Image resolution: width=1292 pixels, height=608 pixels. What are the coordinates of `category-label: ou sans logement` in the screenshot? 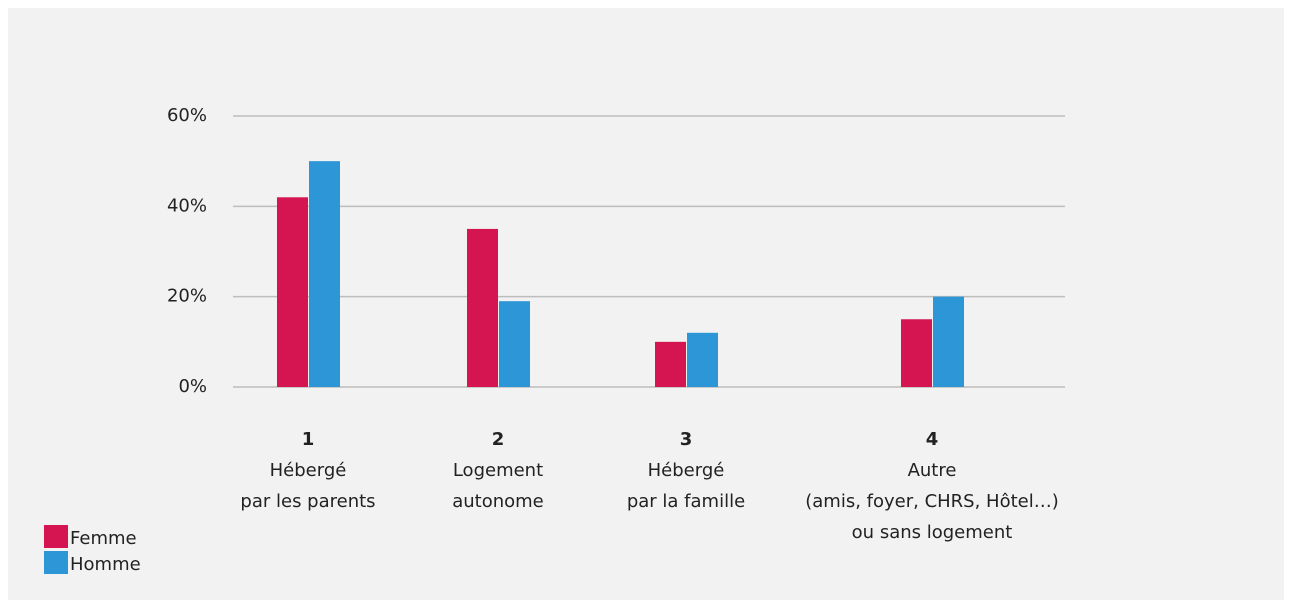 It's located at (932, 532).